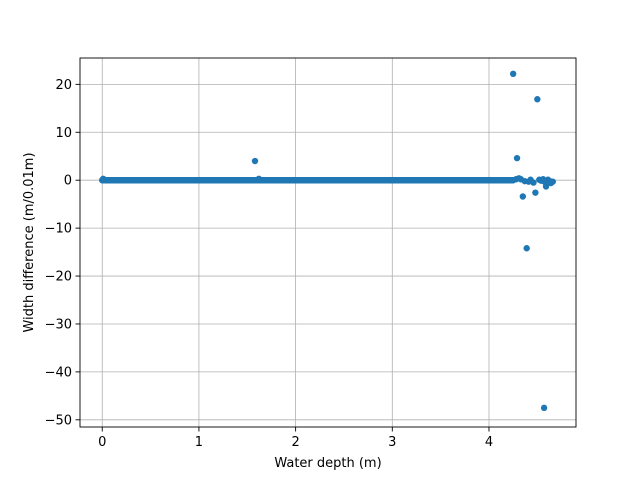 This screenshot has height=480, width=640. Describe the element at coordinates (63, 133) in the screenshot. I see `y-tick-label: 10` at that location.